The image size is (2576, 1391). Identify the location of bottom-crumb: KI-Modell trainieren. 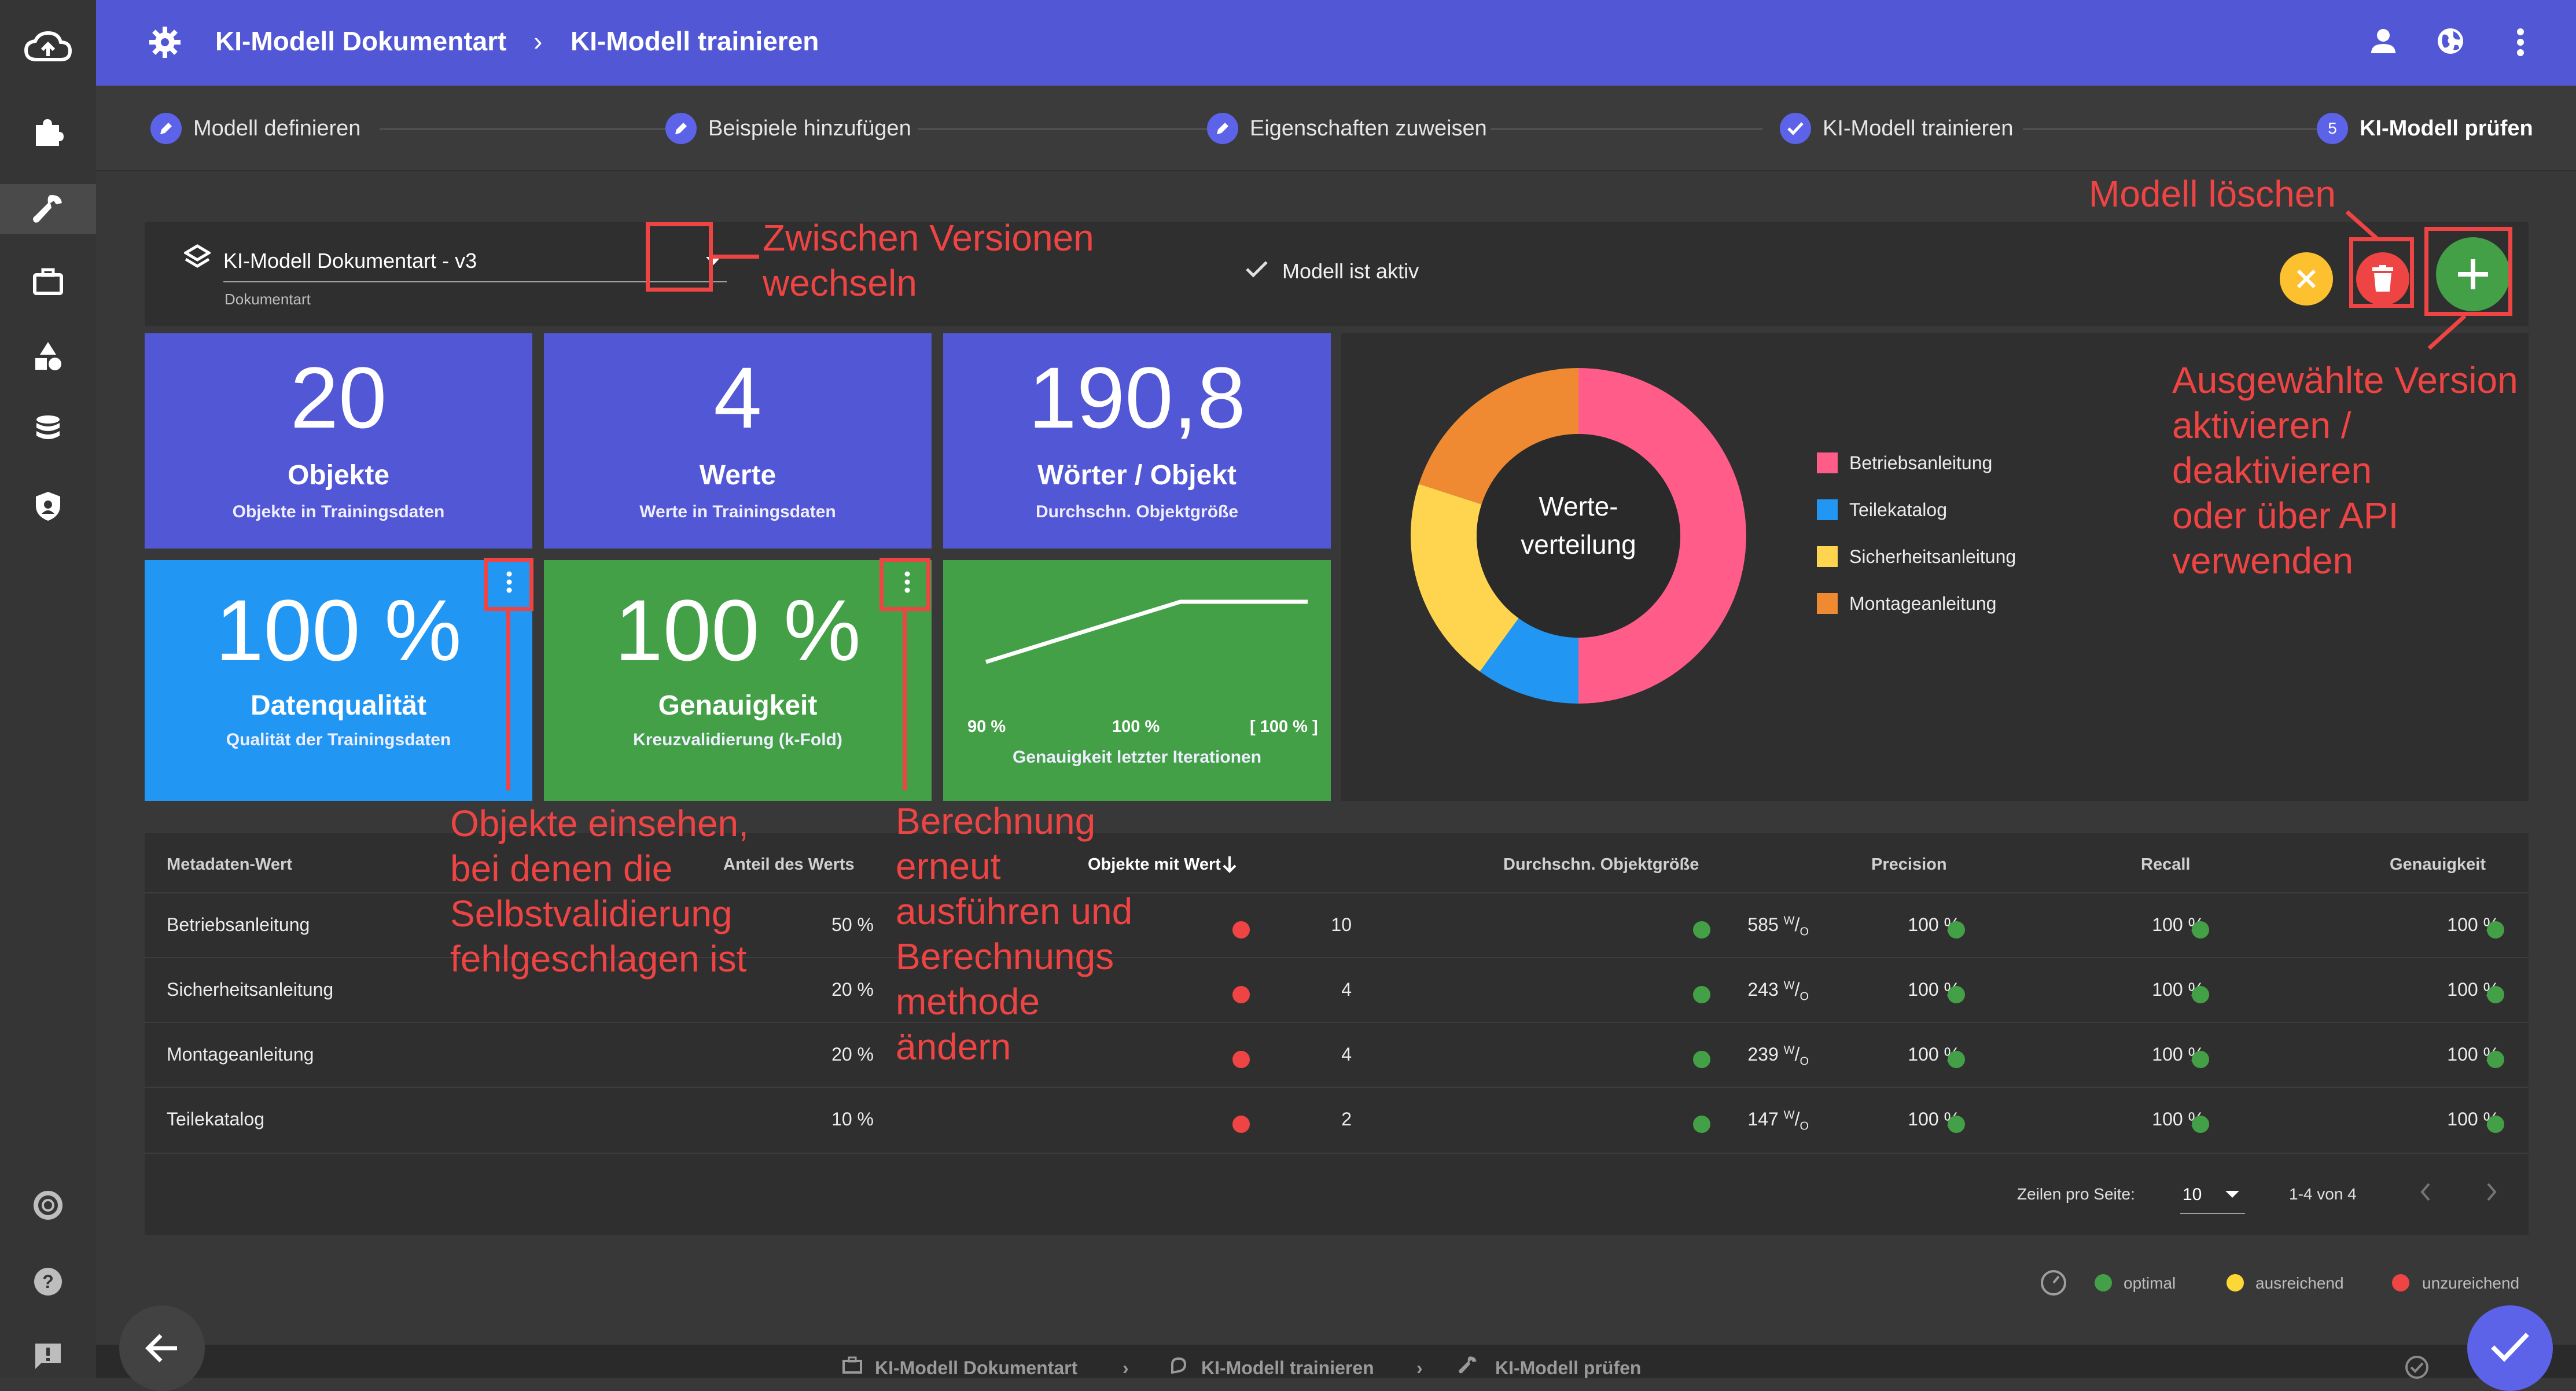
(1287, 1368).